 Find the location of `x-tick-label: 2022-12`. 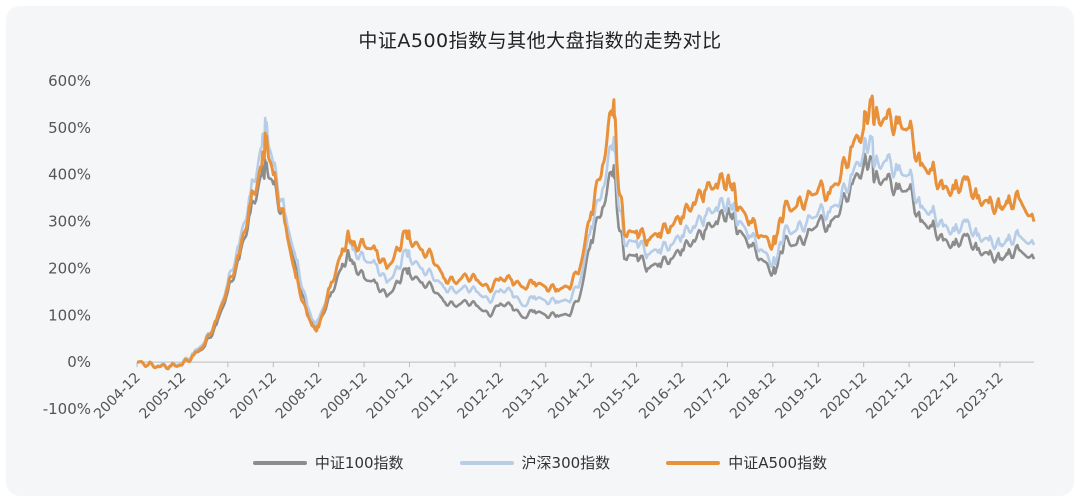

x-tick-label: 2022-12 is located at coordinates (935, 396).